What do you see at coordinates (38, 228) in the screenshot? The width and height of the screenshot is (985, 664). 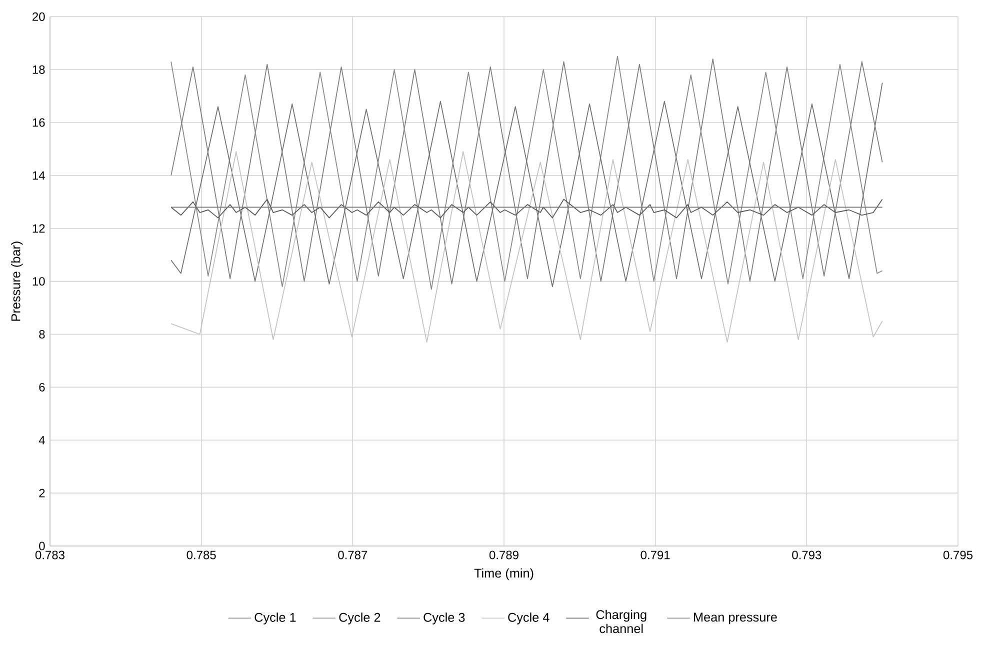 I see `y-tick-label: 12` at bounding box center [38, 228].